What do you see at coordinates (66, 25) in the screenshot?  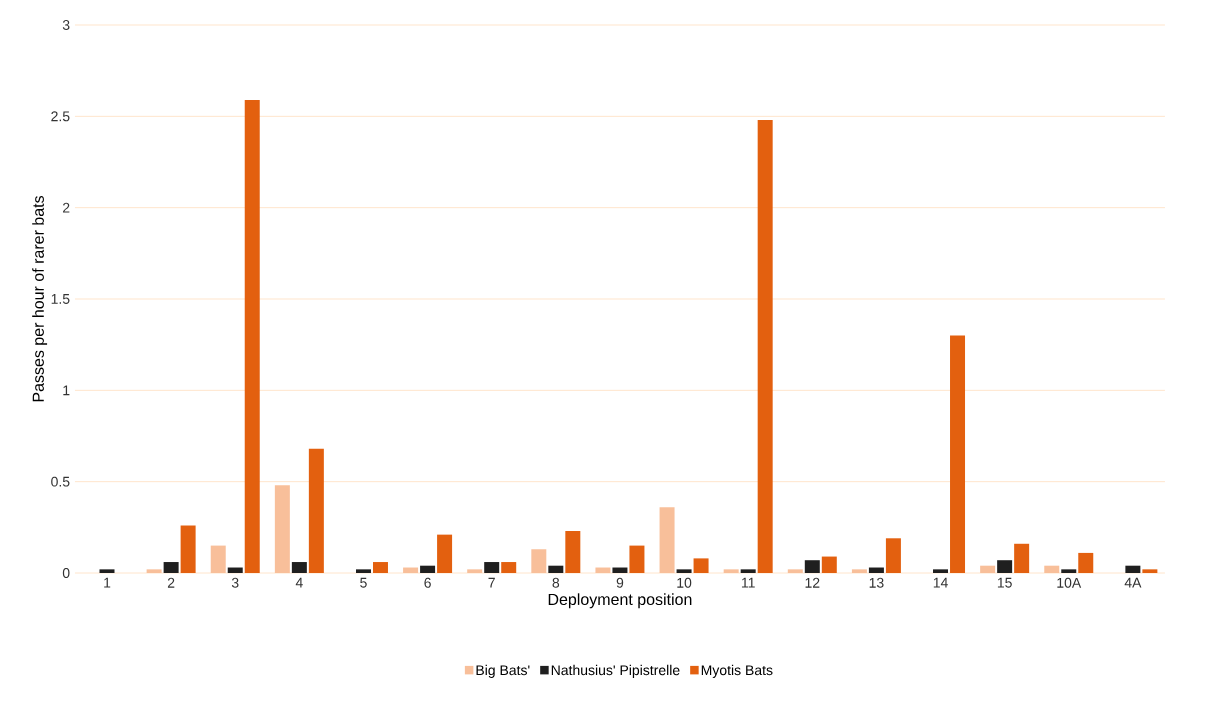 I see `y-tick-label: 3` at bounding box center [66, 25].